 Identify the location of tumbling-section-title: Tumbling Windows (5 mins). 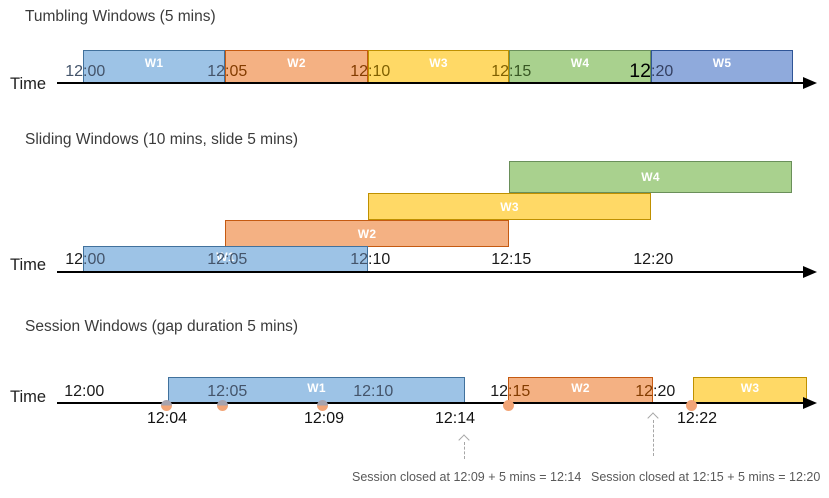
(120, 16).